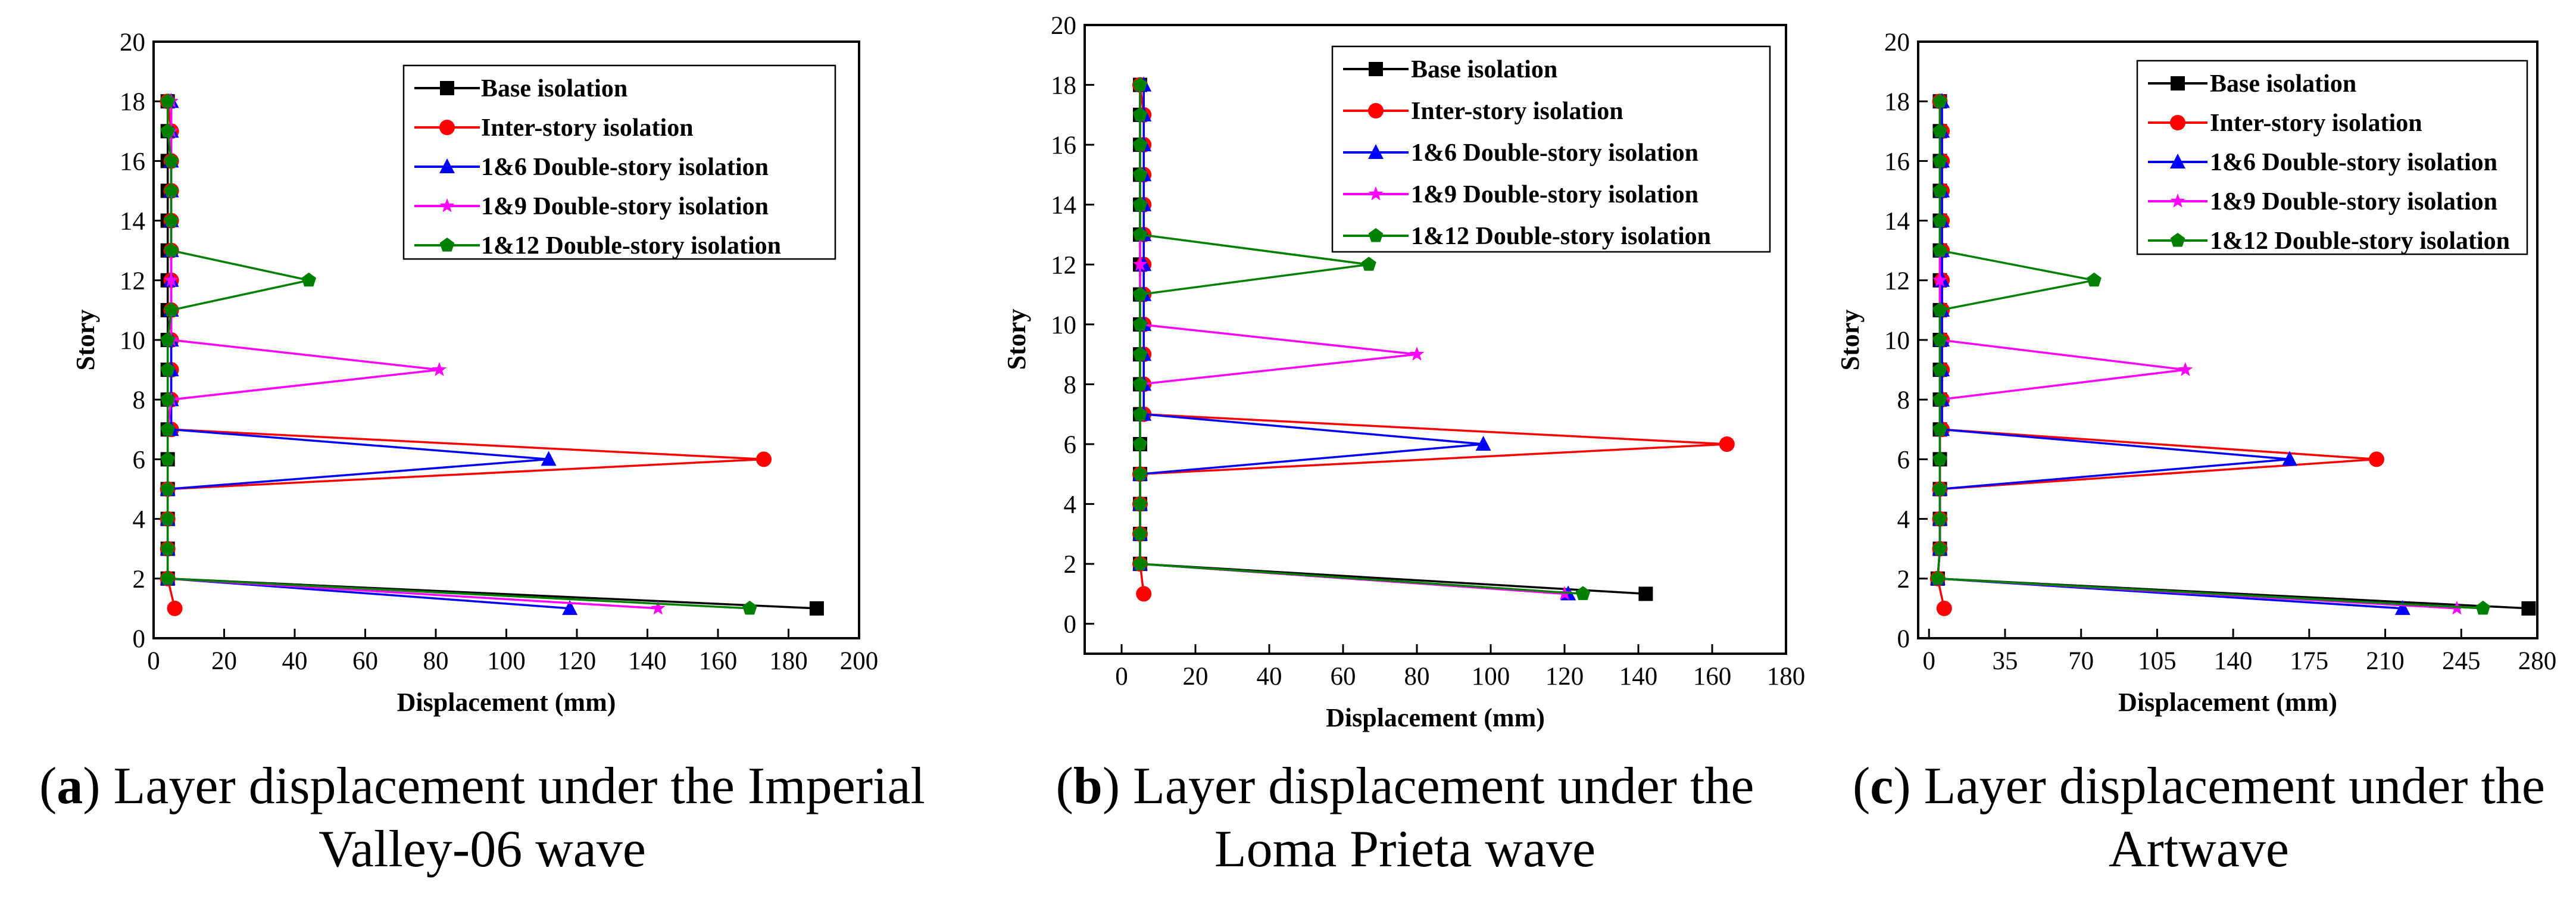  Describe the element at coordinates (1712, 677) in the screenshot. I see `x-tick-label: 160` at that location.